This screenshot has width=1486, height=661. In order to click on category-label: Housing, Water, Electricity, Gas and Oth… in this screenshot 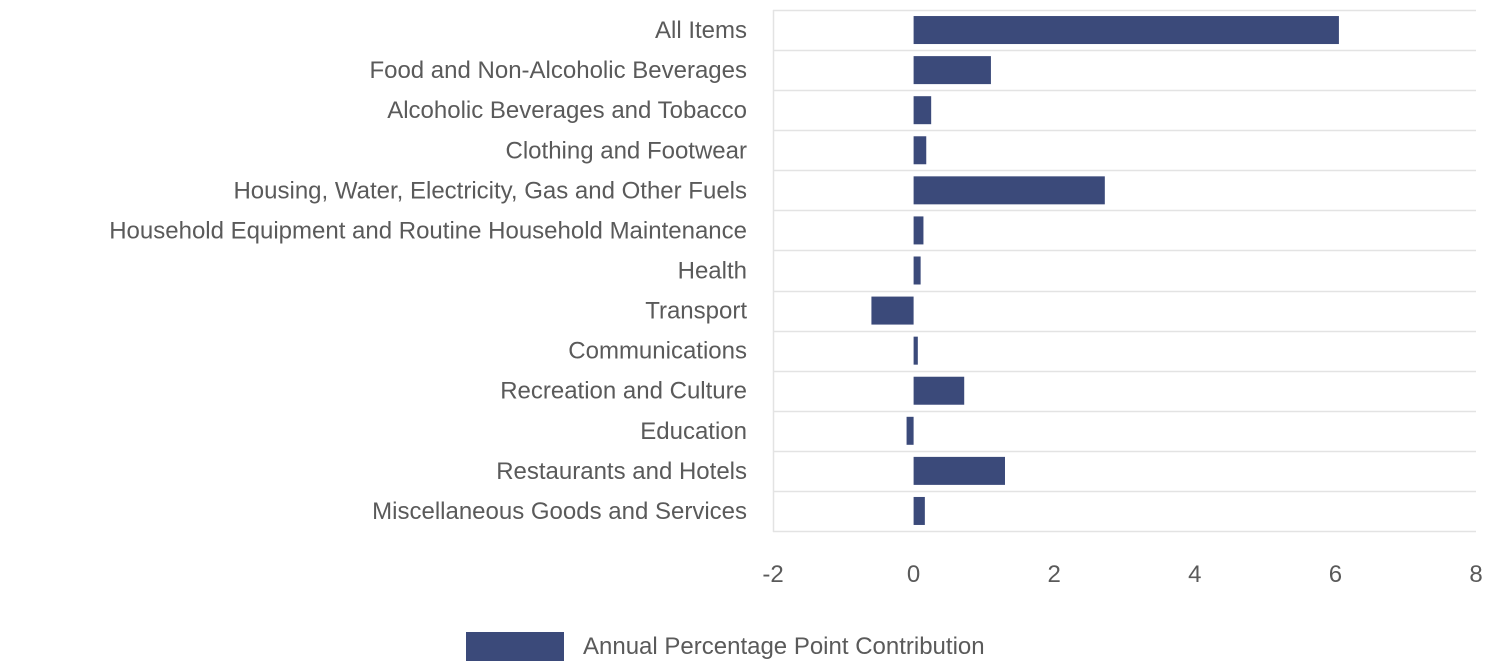, I will do `click(490, 190)`.